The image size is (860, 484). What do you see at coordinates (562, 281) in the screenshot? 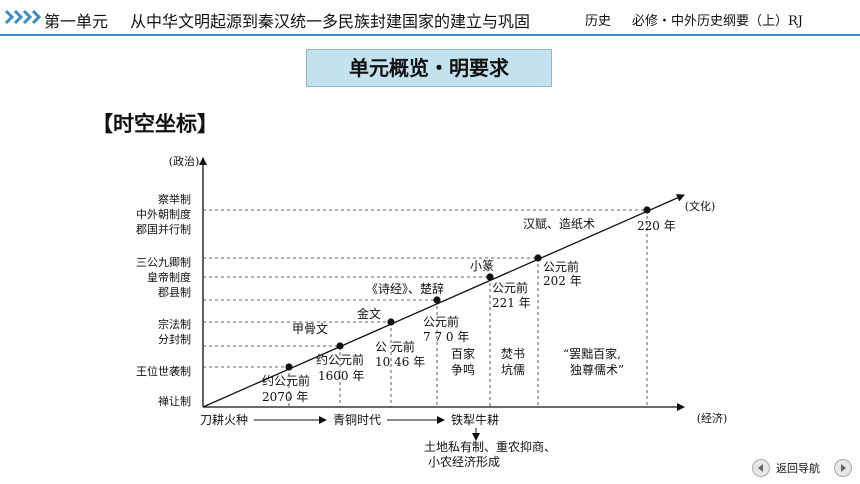
I see `date-label: 202 年` at bounding box center [562, 281].